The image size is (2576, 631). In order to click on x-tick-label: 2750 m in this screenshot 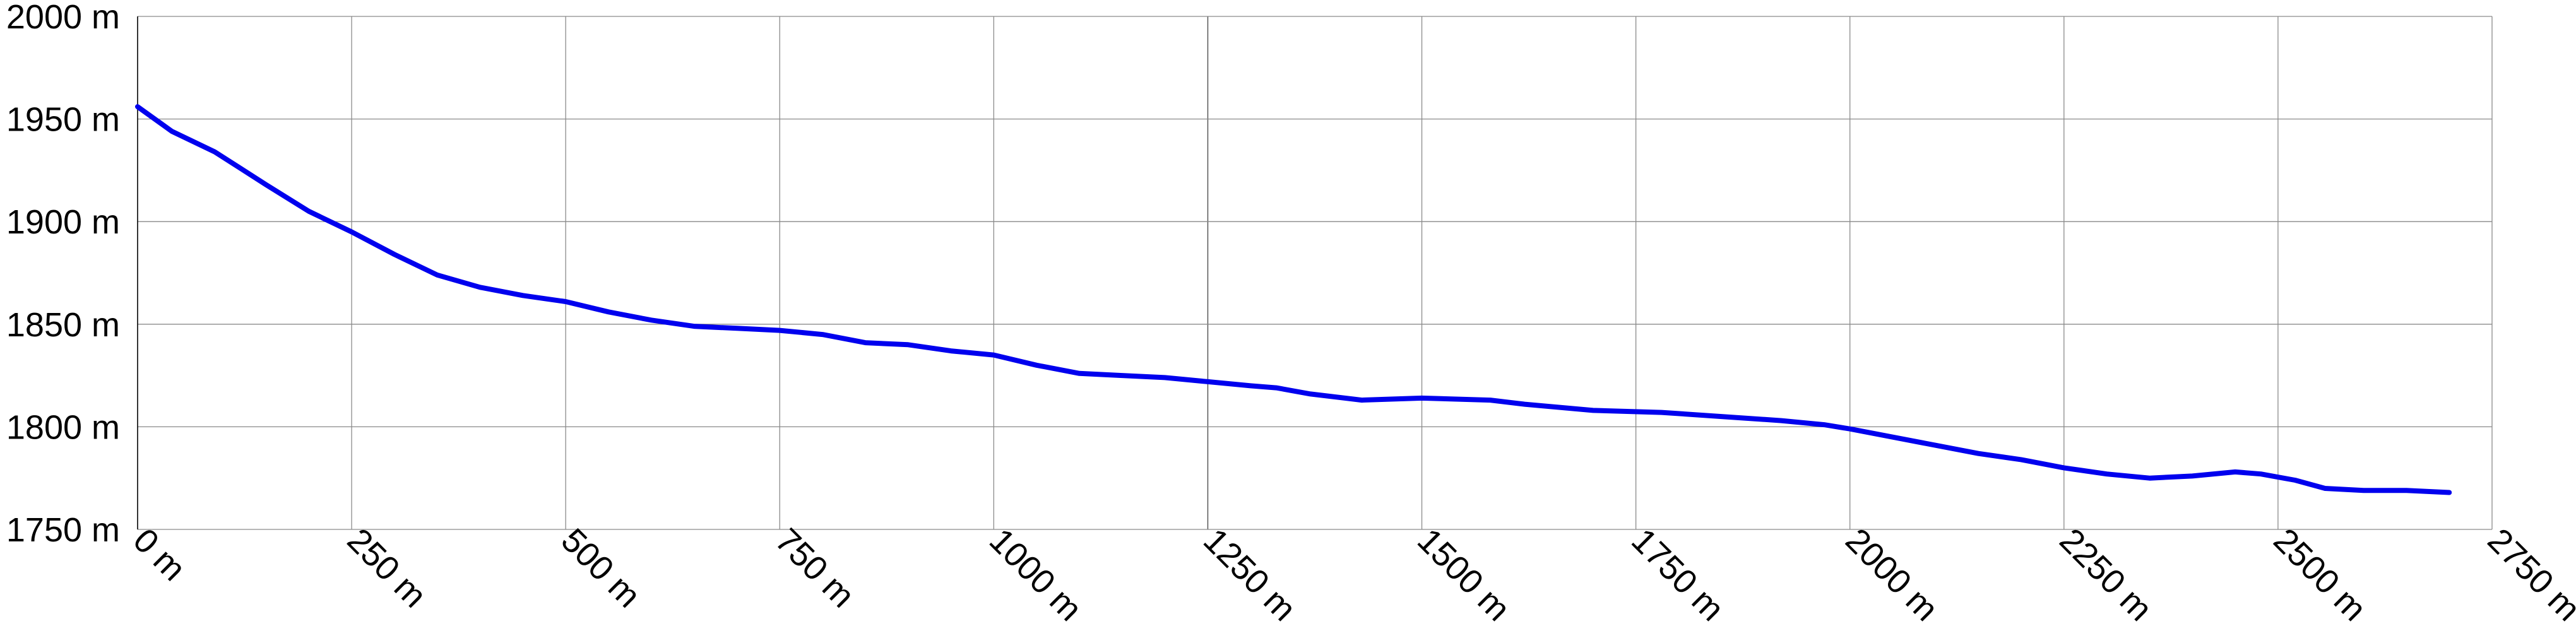, I will do `click(2528, 574)`.